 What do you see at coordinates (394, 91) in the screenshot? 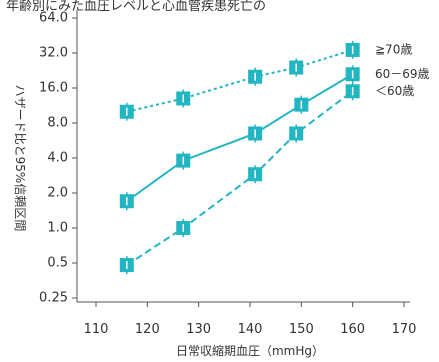
I see `legend-label-series-3: ＜60歳` at bounding box center [394, 91].